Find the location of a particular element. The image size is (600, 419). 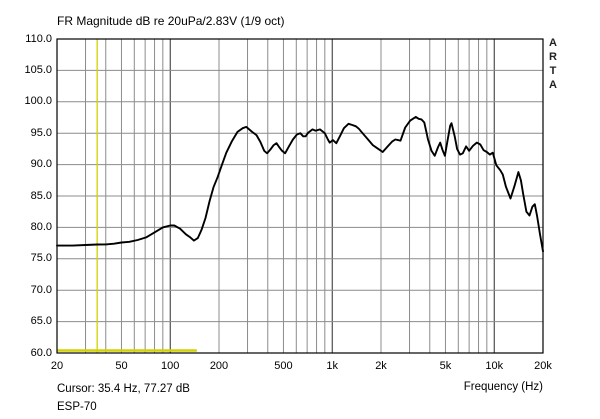

cursor-readout: Cursor: 35.4 Hz, 77.27 dB is located at coordinates (123, 389).